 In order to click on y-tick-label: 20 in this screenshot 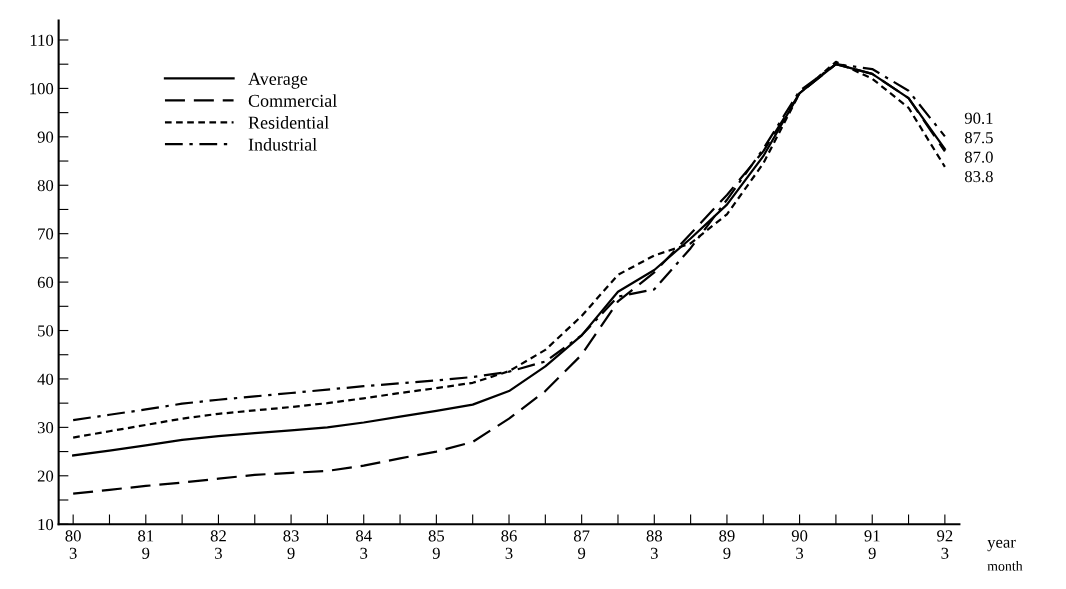, I will do `click(45, 476)`.